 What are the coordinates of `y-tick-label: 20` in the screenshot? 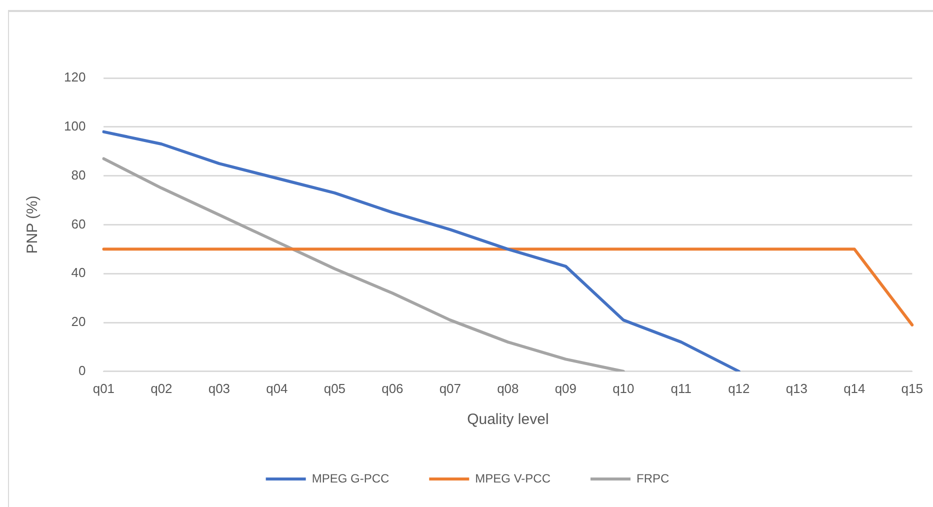 It's located at (78, 322).